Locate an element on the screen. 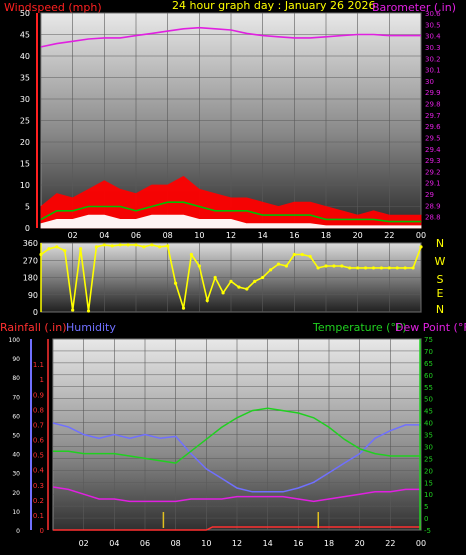 The height and width of the screenshot is (555, 466). direction-y-tick: 180 is located at coordinates (30, 278).